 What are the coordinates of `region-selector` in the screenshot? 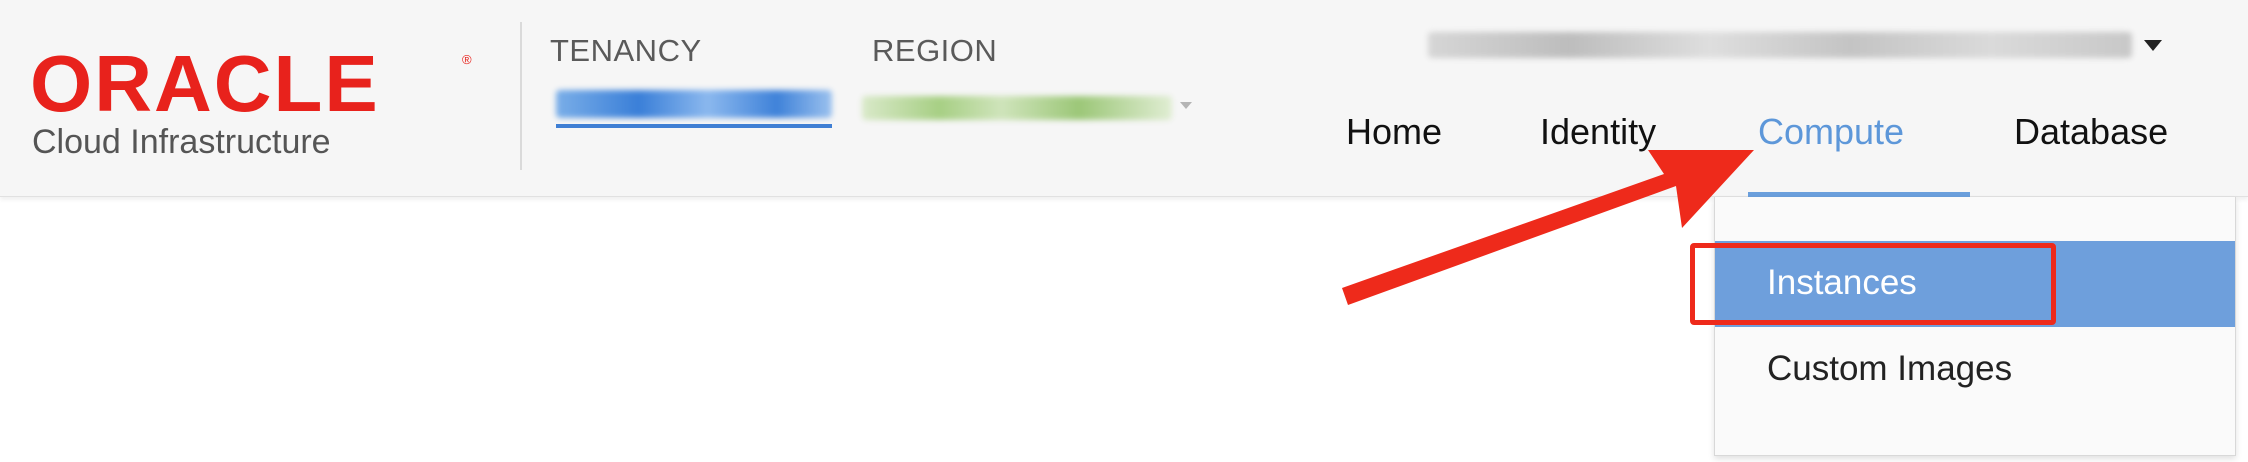 It's located at (1027, 109).